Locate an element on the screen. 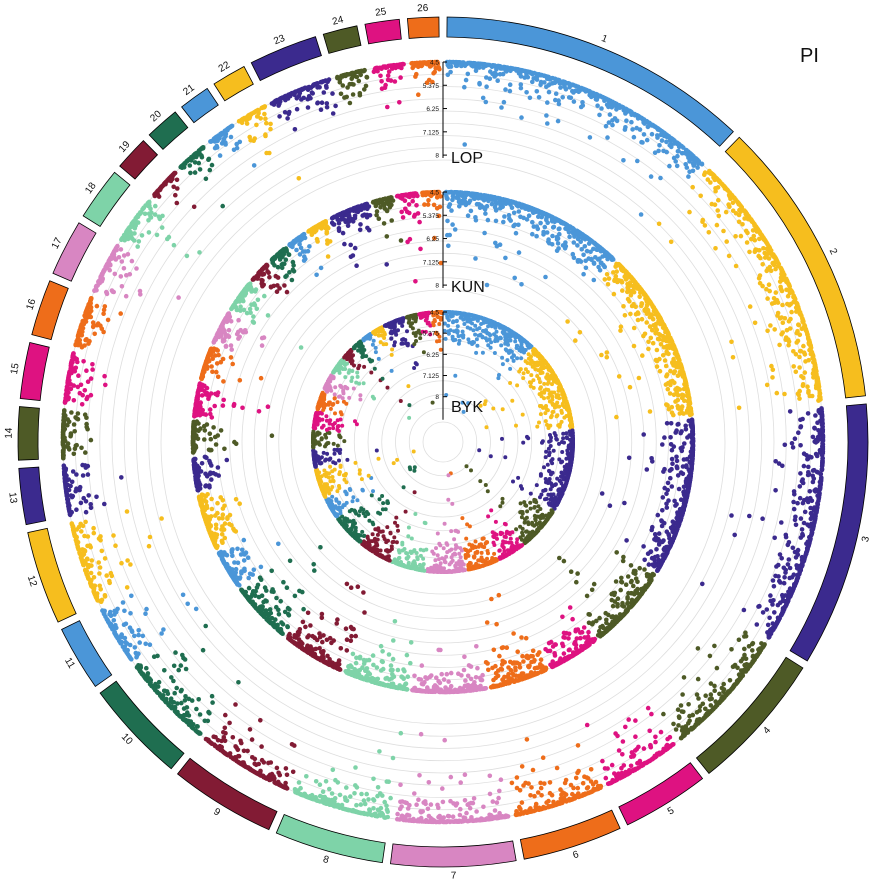 The width and height of the screenshot is (886, 885). chromosome-label-16: 16 is located at coordinates (32, 304).